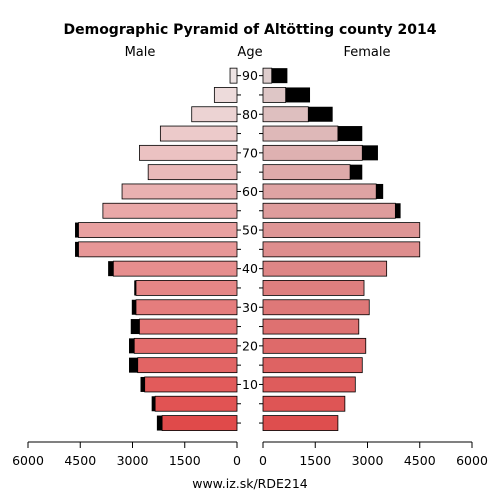 This screenshot has width=500, height=500. What do you see at coordinates (140, 52) in the screenshot?
I see `male-label: Male` at bounding box center [140, 52].